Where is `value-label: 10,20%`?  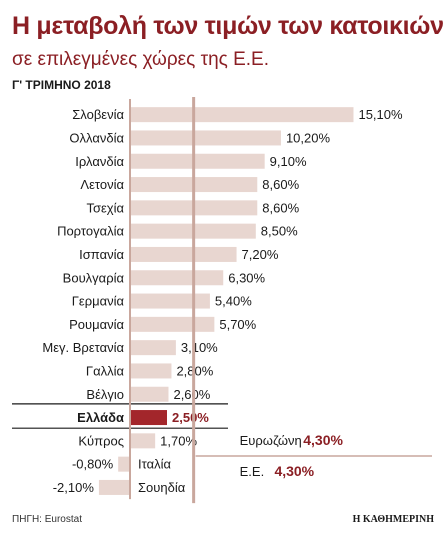
value-label: 10,20% is located at coordinates (308, 137).